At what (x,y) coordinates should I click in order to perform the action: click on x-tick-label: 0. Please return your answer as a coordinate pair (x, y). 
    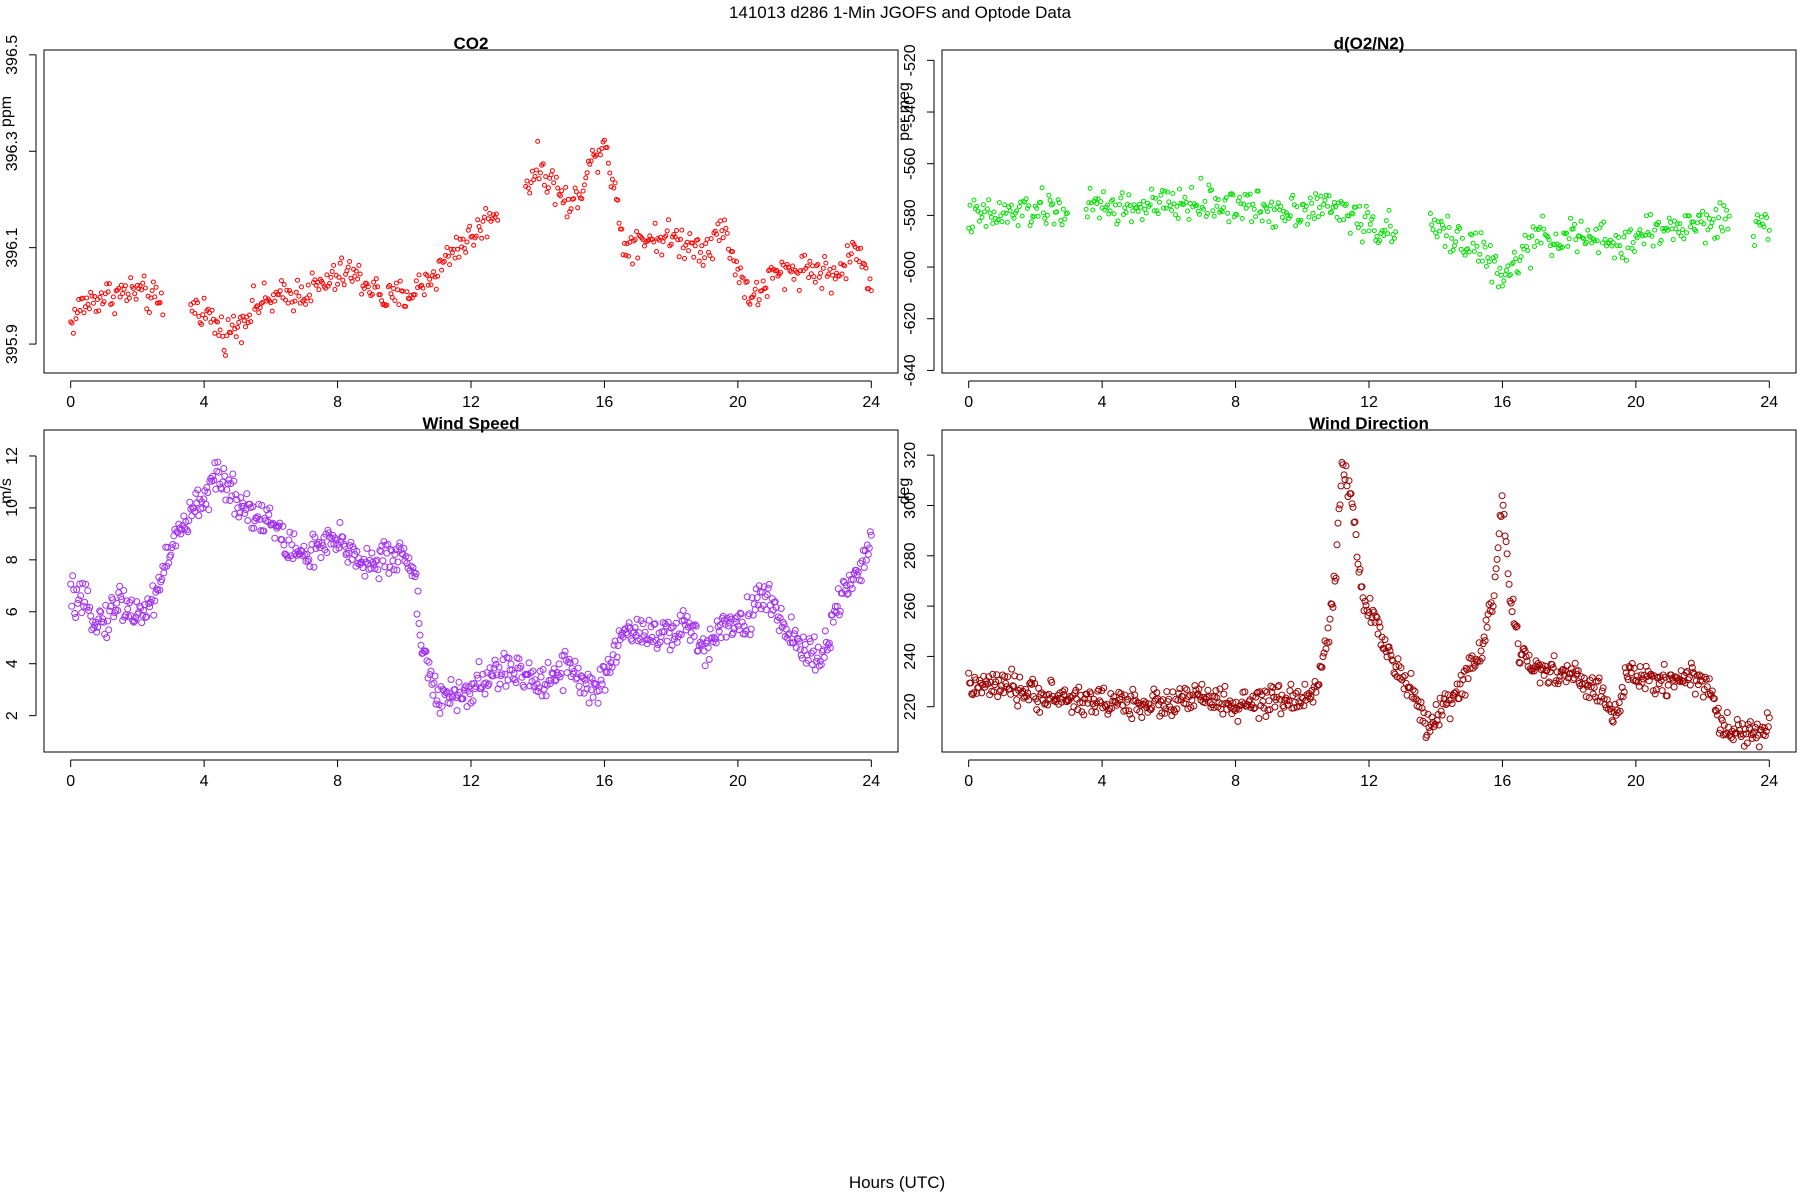
    Looking at the image, I should click on (70, 402).